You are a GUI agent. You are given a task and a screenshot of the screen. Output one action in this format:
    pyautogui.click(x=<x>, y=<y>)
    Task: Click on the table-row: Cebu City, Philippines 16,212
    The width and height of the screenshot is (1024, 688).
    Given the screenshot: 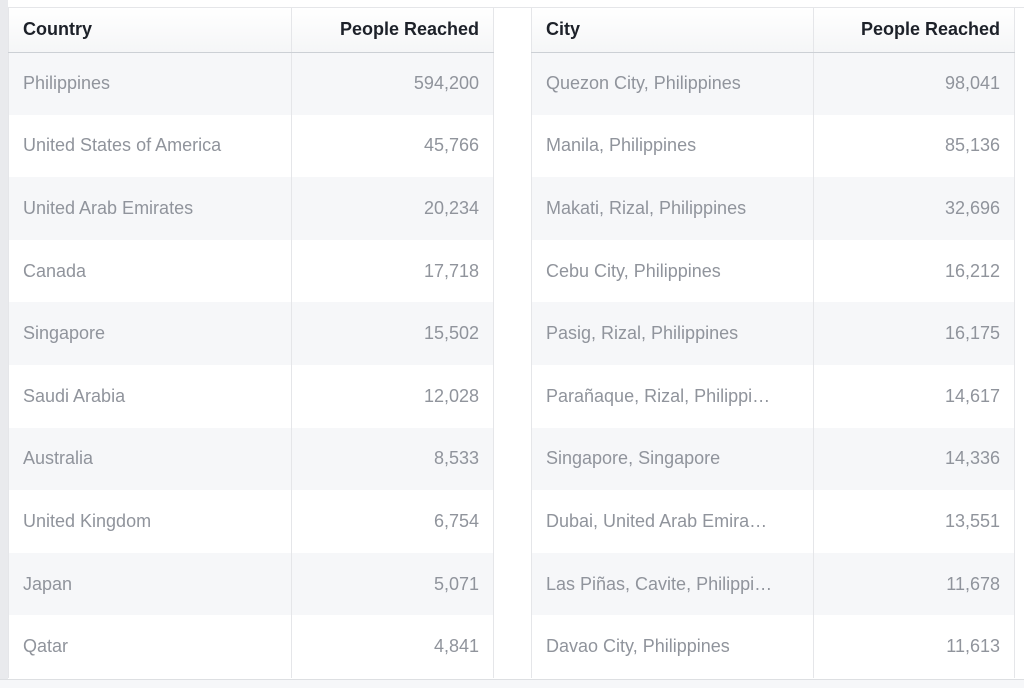 What is the action you would take?
    pyautogui.click(x=773, y=271)
    